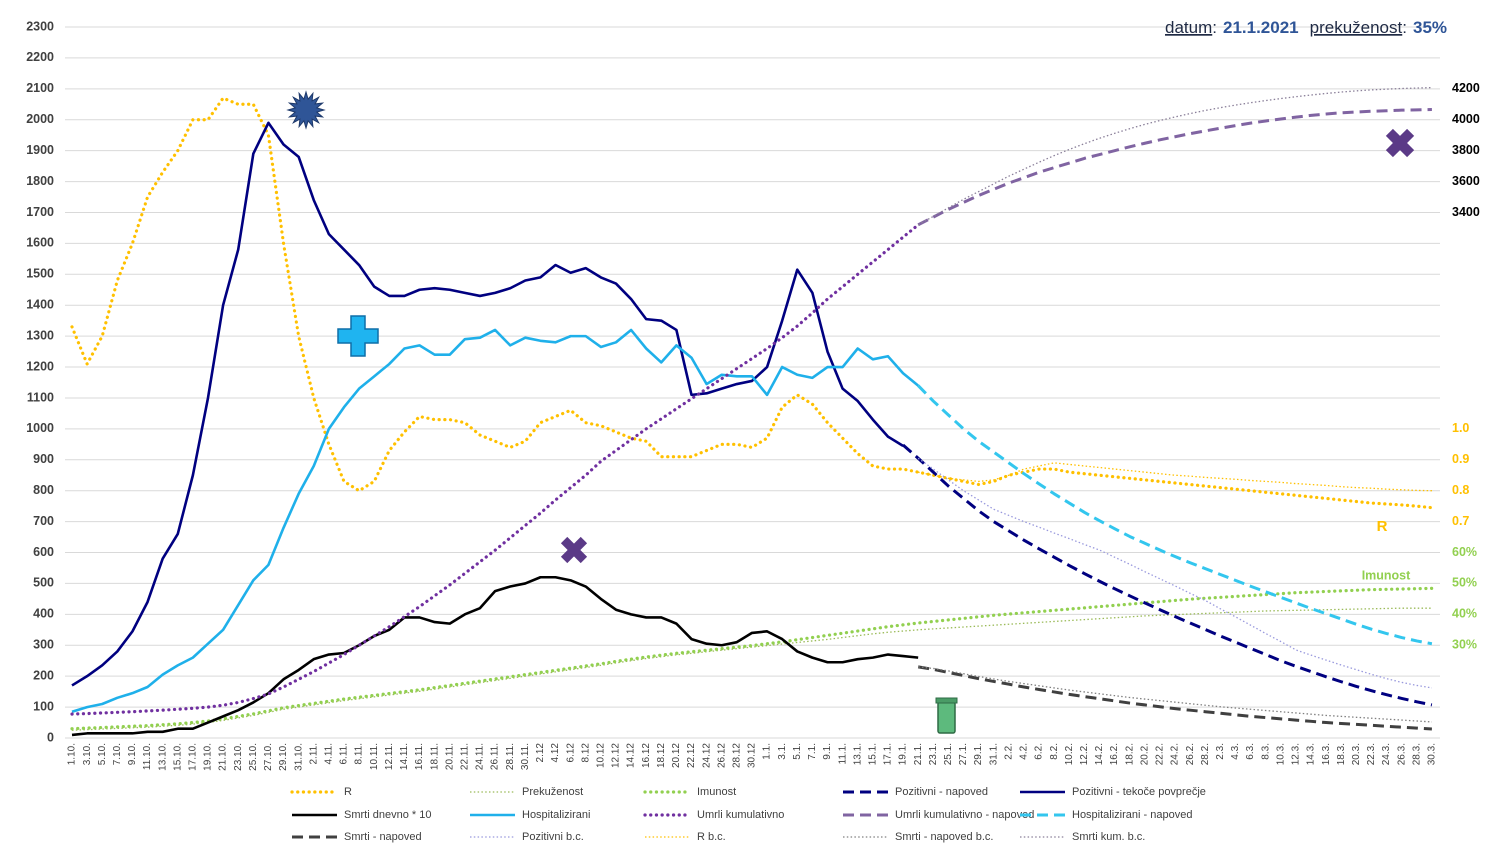 This screenshot has height=854, width=1498. What do you see at coordinates (40, 366) in the screenshot?
I see `y-tick-label: 1200` at bounding box center [40, 366].